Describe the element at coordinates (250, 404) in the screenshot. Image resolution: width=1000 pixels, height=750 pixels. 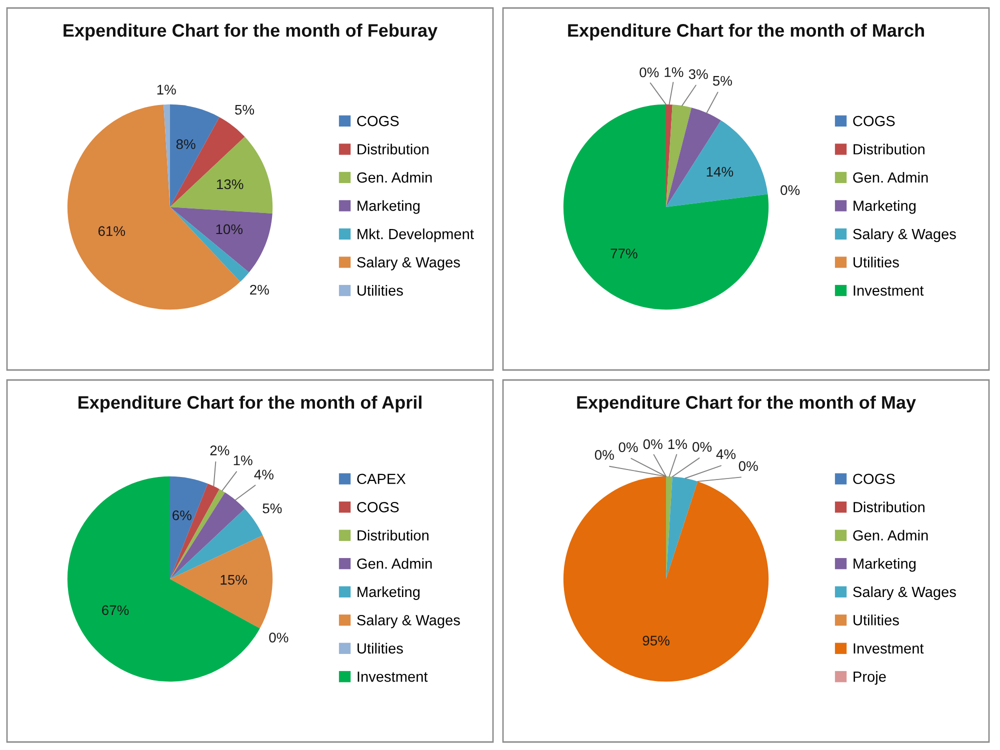
I see `chart-title: Expenditure Chart for the month of April` at that location.